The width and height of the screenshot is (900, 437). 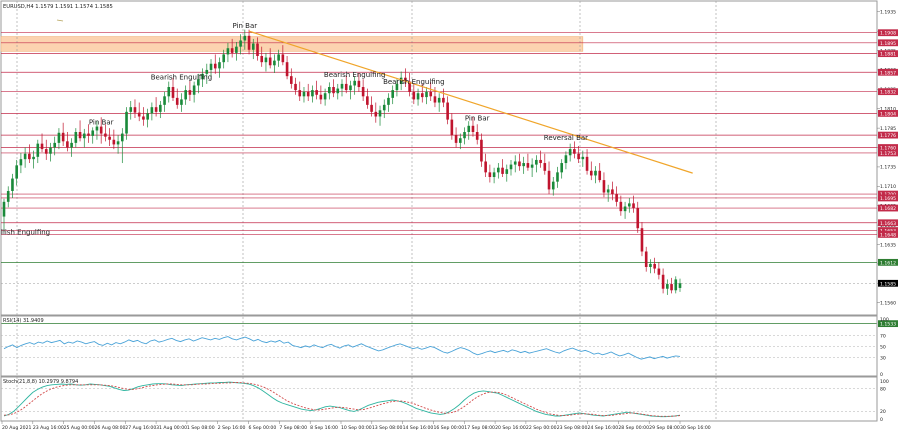 I want to click on time-tick-label: 25 Aug 00:00, so click(x=79, y=428).